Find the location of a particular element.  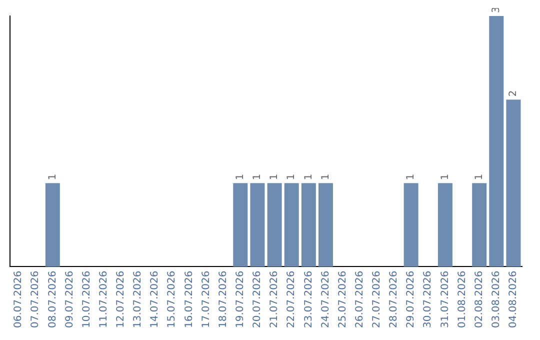

x-tick-label: 28.07.2026 is located at coordinates (394, 299).